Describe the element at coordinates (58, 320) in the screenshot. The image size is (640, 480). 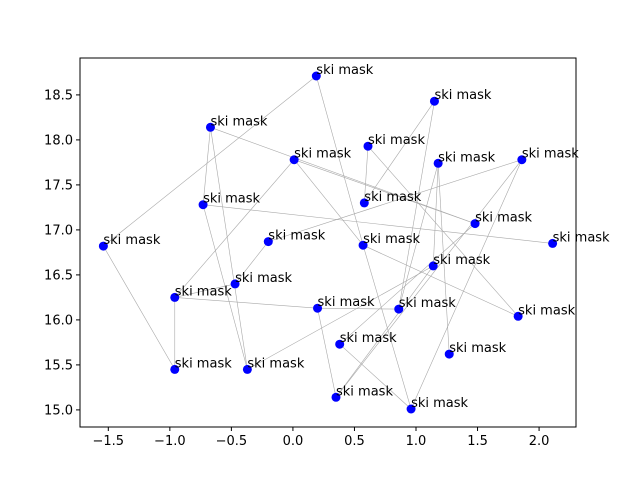
I see `y-tick-label: 16.0` at that location.